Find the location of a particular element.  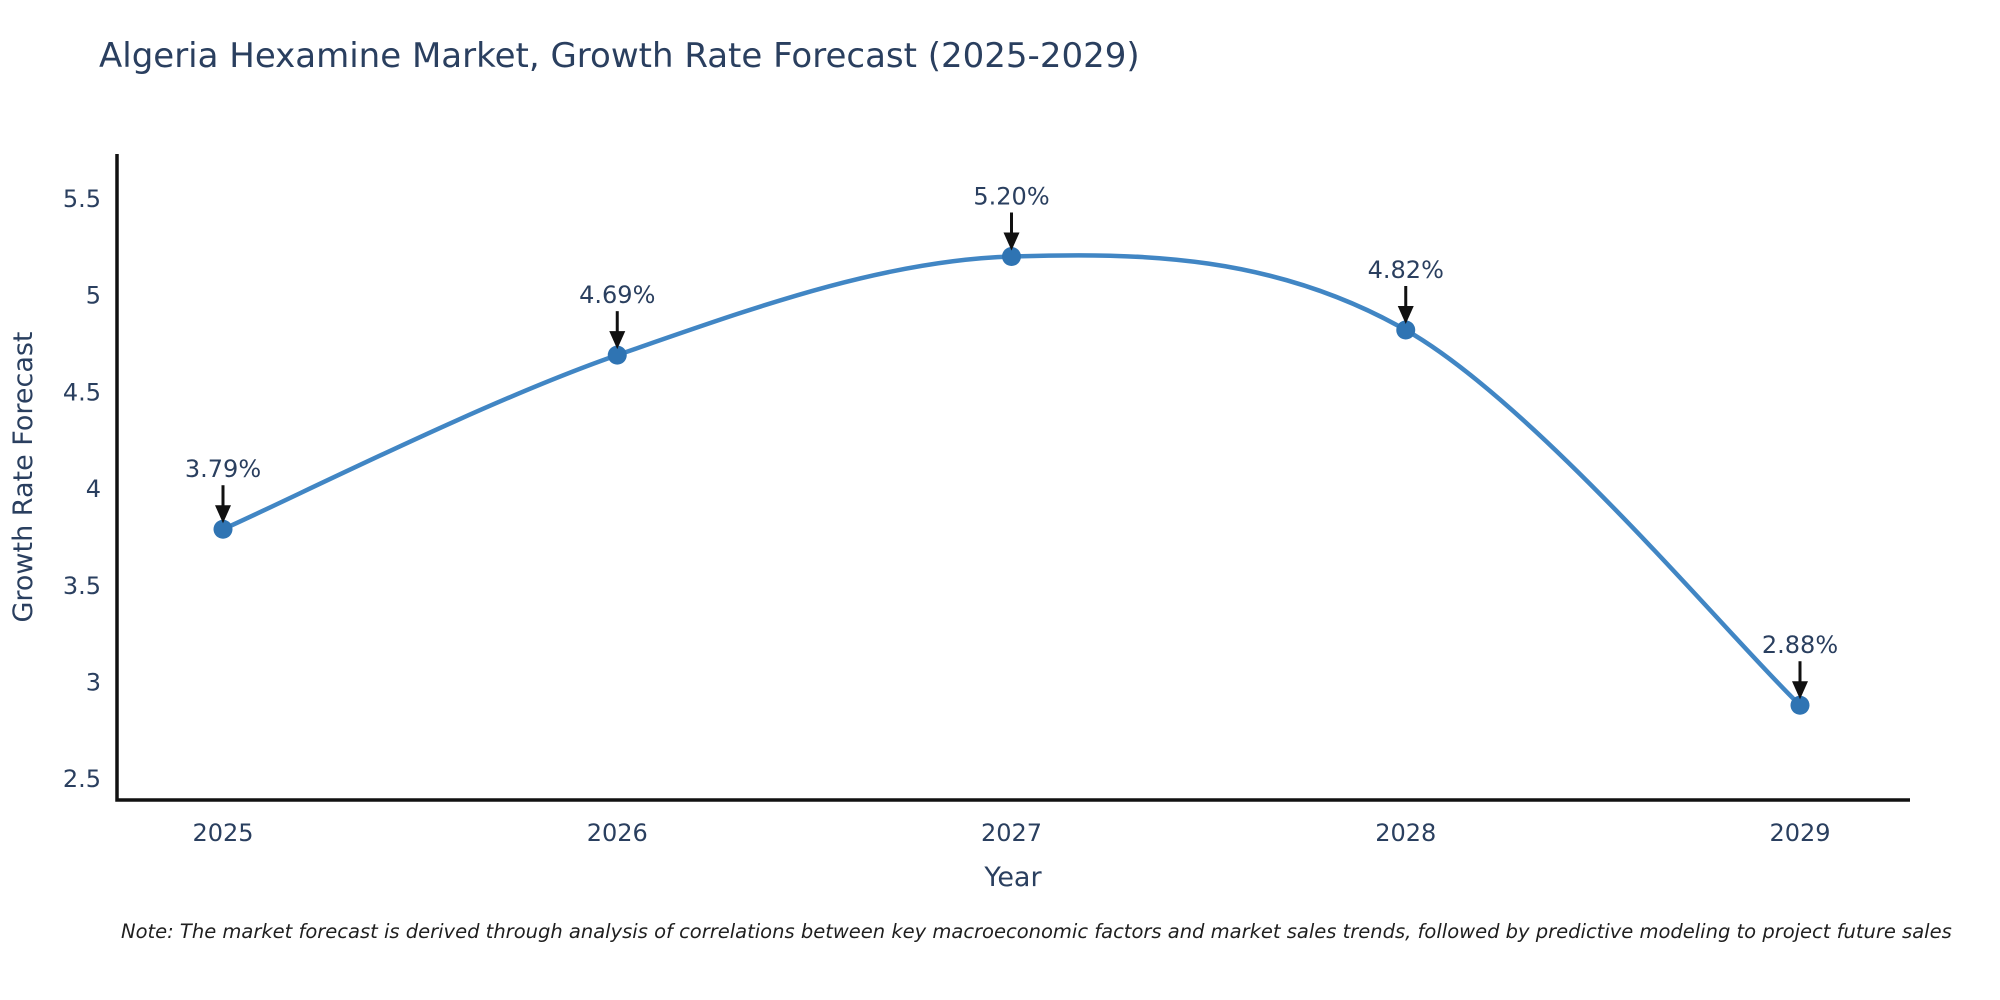

y-tick-label: 5 is located at coordinates (93, 296).